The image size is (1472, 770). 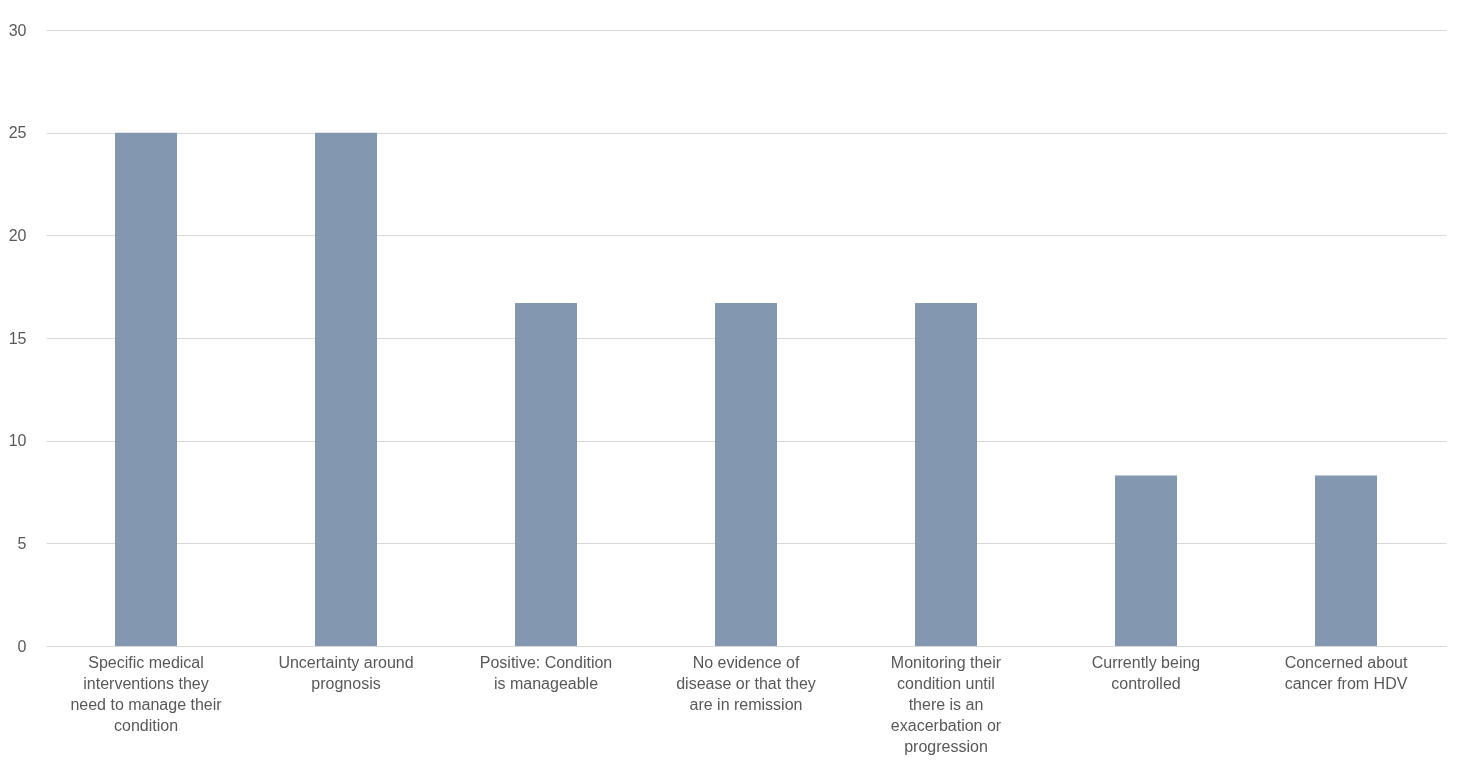 I want to click on x-tick-label: Uncertainty around prognosis, so click(x=346, y=672).